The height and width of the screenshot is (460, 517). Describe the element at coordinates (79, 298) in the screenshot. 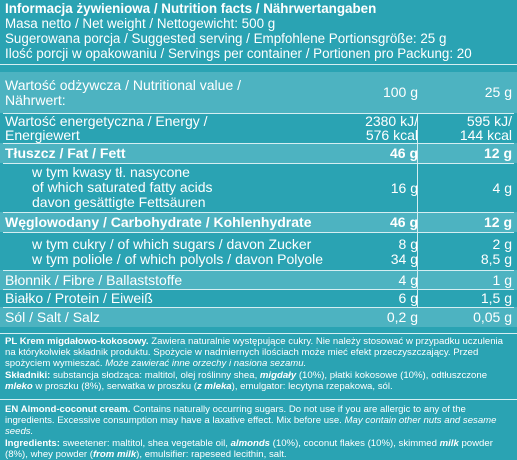

I see `row-label: Białko / Protein / Eiweiß` at that location.